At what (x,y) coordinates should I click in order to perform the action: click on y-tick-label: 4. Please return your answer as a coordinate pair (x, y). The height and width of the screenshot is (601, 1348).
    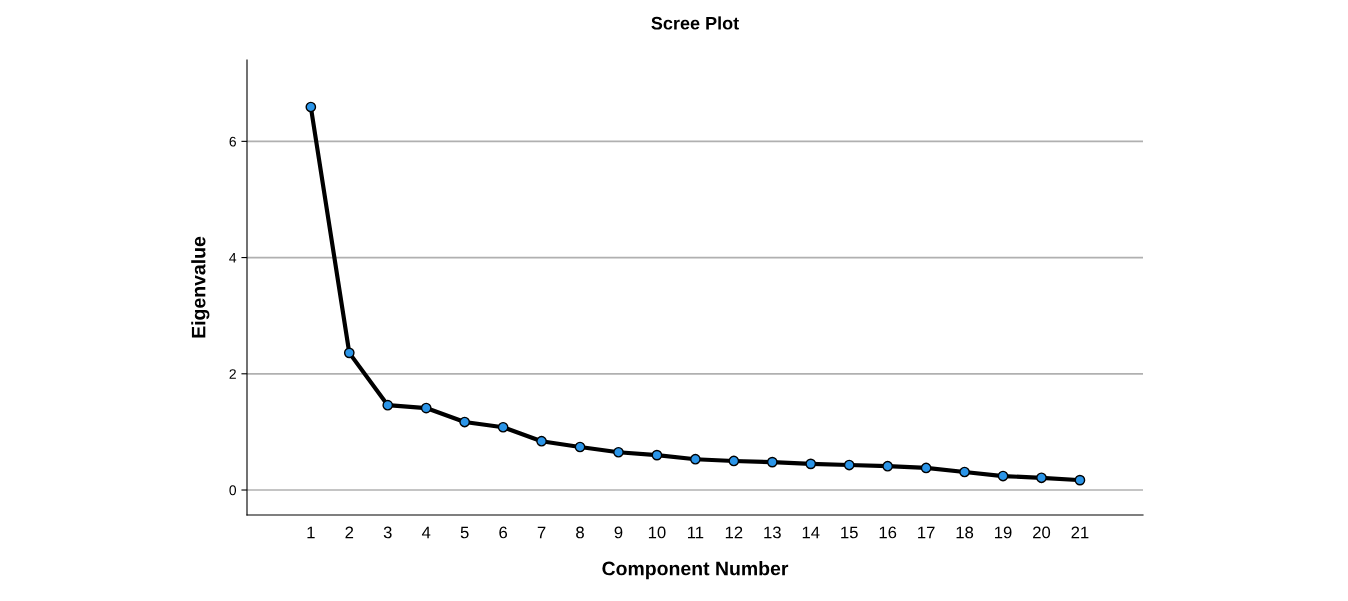
    Looking at the image, I should click on (233, 258).